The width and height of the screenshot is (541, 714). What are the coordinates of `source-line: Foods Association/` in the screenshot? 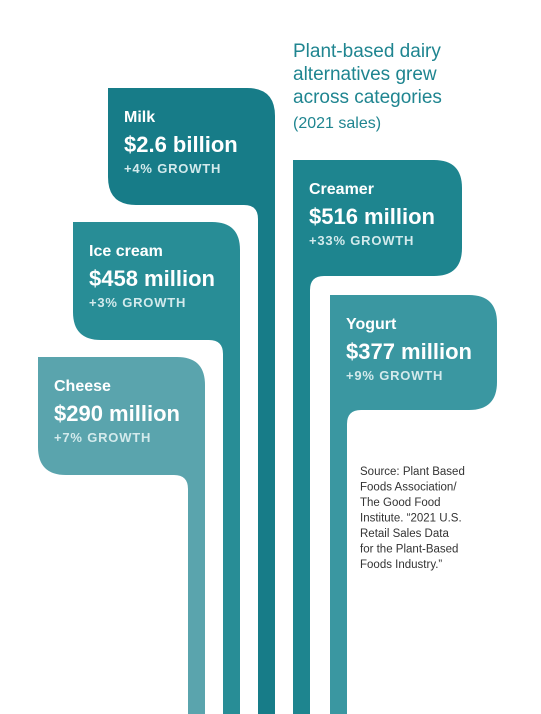 It's located at (408, 488).